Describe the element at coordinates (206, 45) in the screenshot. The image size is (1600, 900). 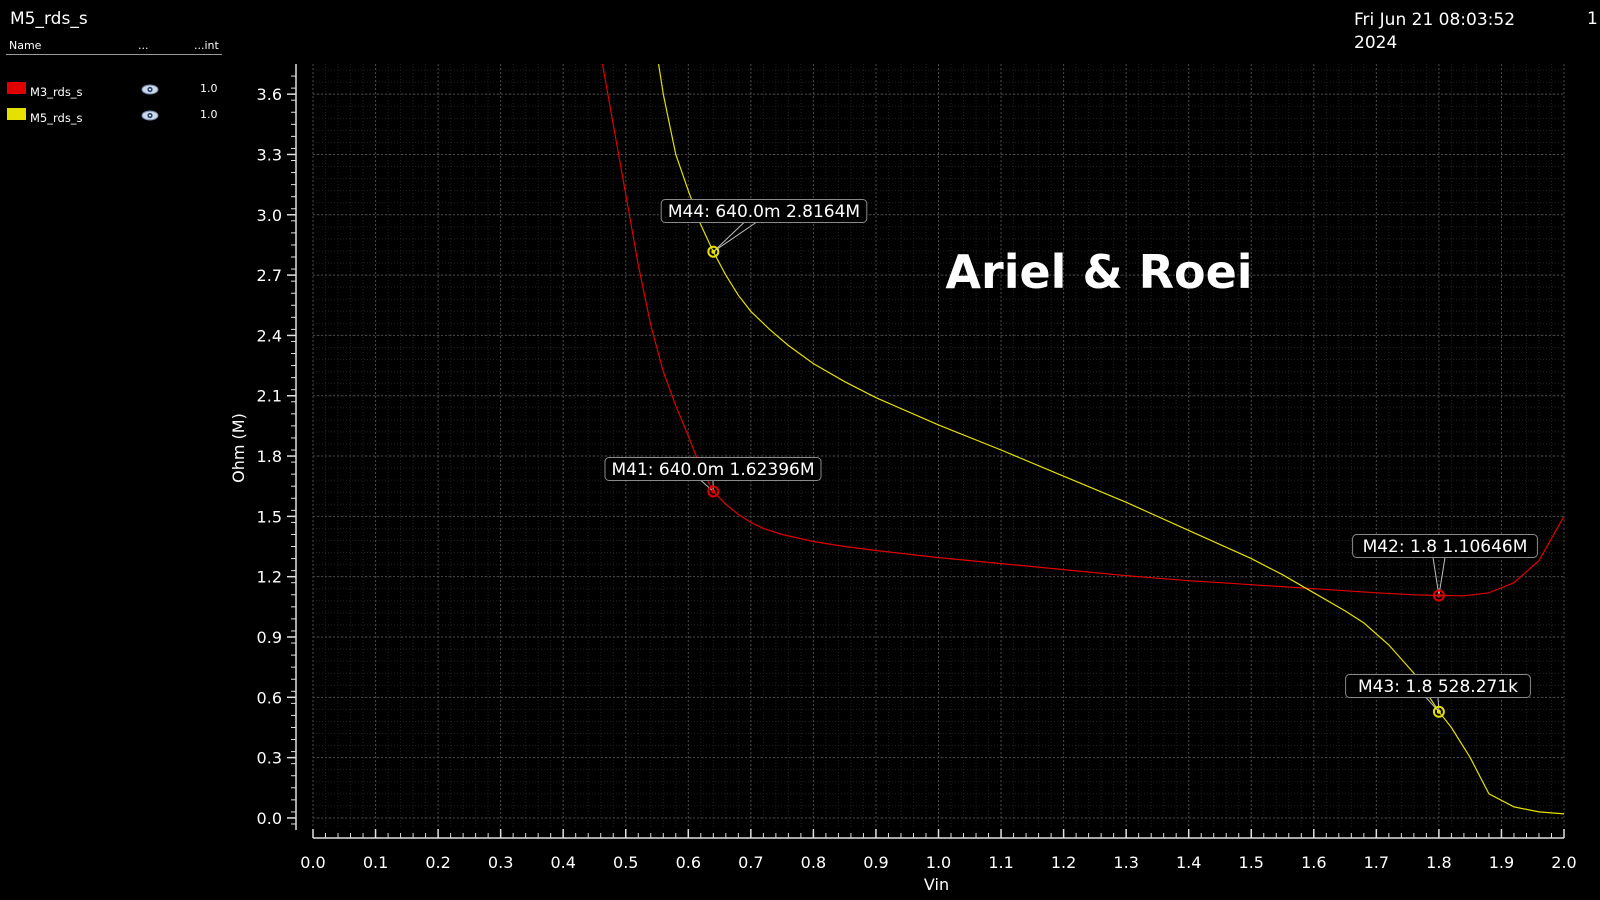
I see `legend-col-int: ...int` at that location.